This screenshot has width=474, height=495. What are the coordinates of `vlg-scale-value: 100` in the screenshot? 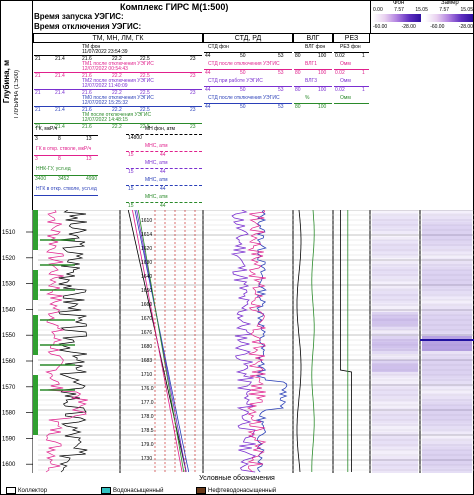 It's located at (322, 73).